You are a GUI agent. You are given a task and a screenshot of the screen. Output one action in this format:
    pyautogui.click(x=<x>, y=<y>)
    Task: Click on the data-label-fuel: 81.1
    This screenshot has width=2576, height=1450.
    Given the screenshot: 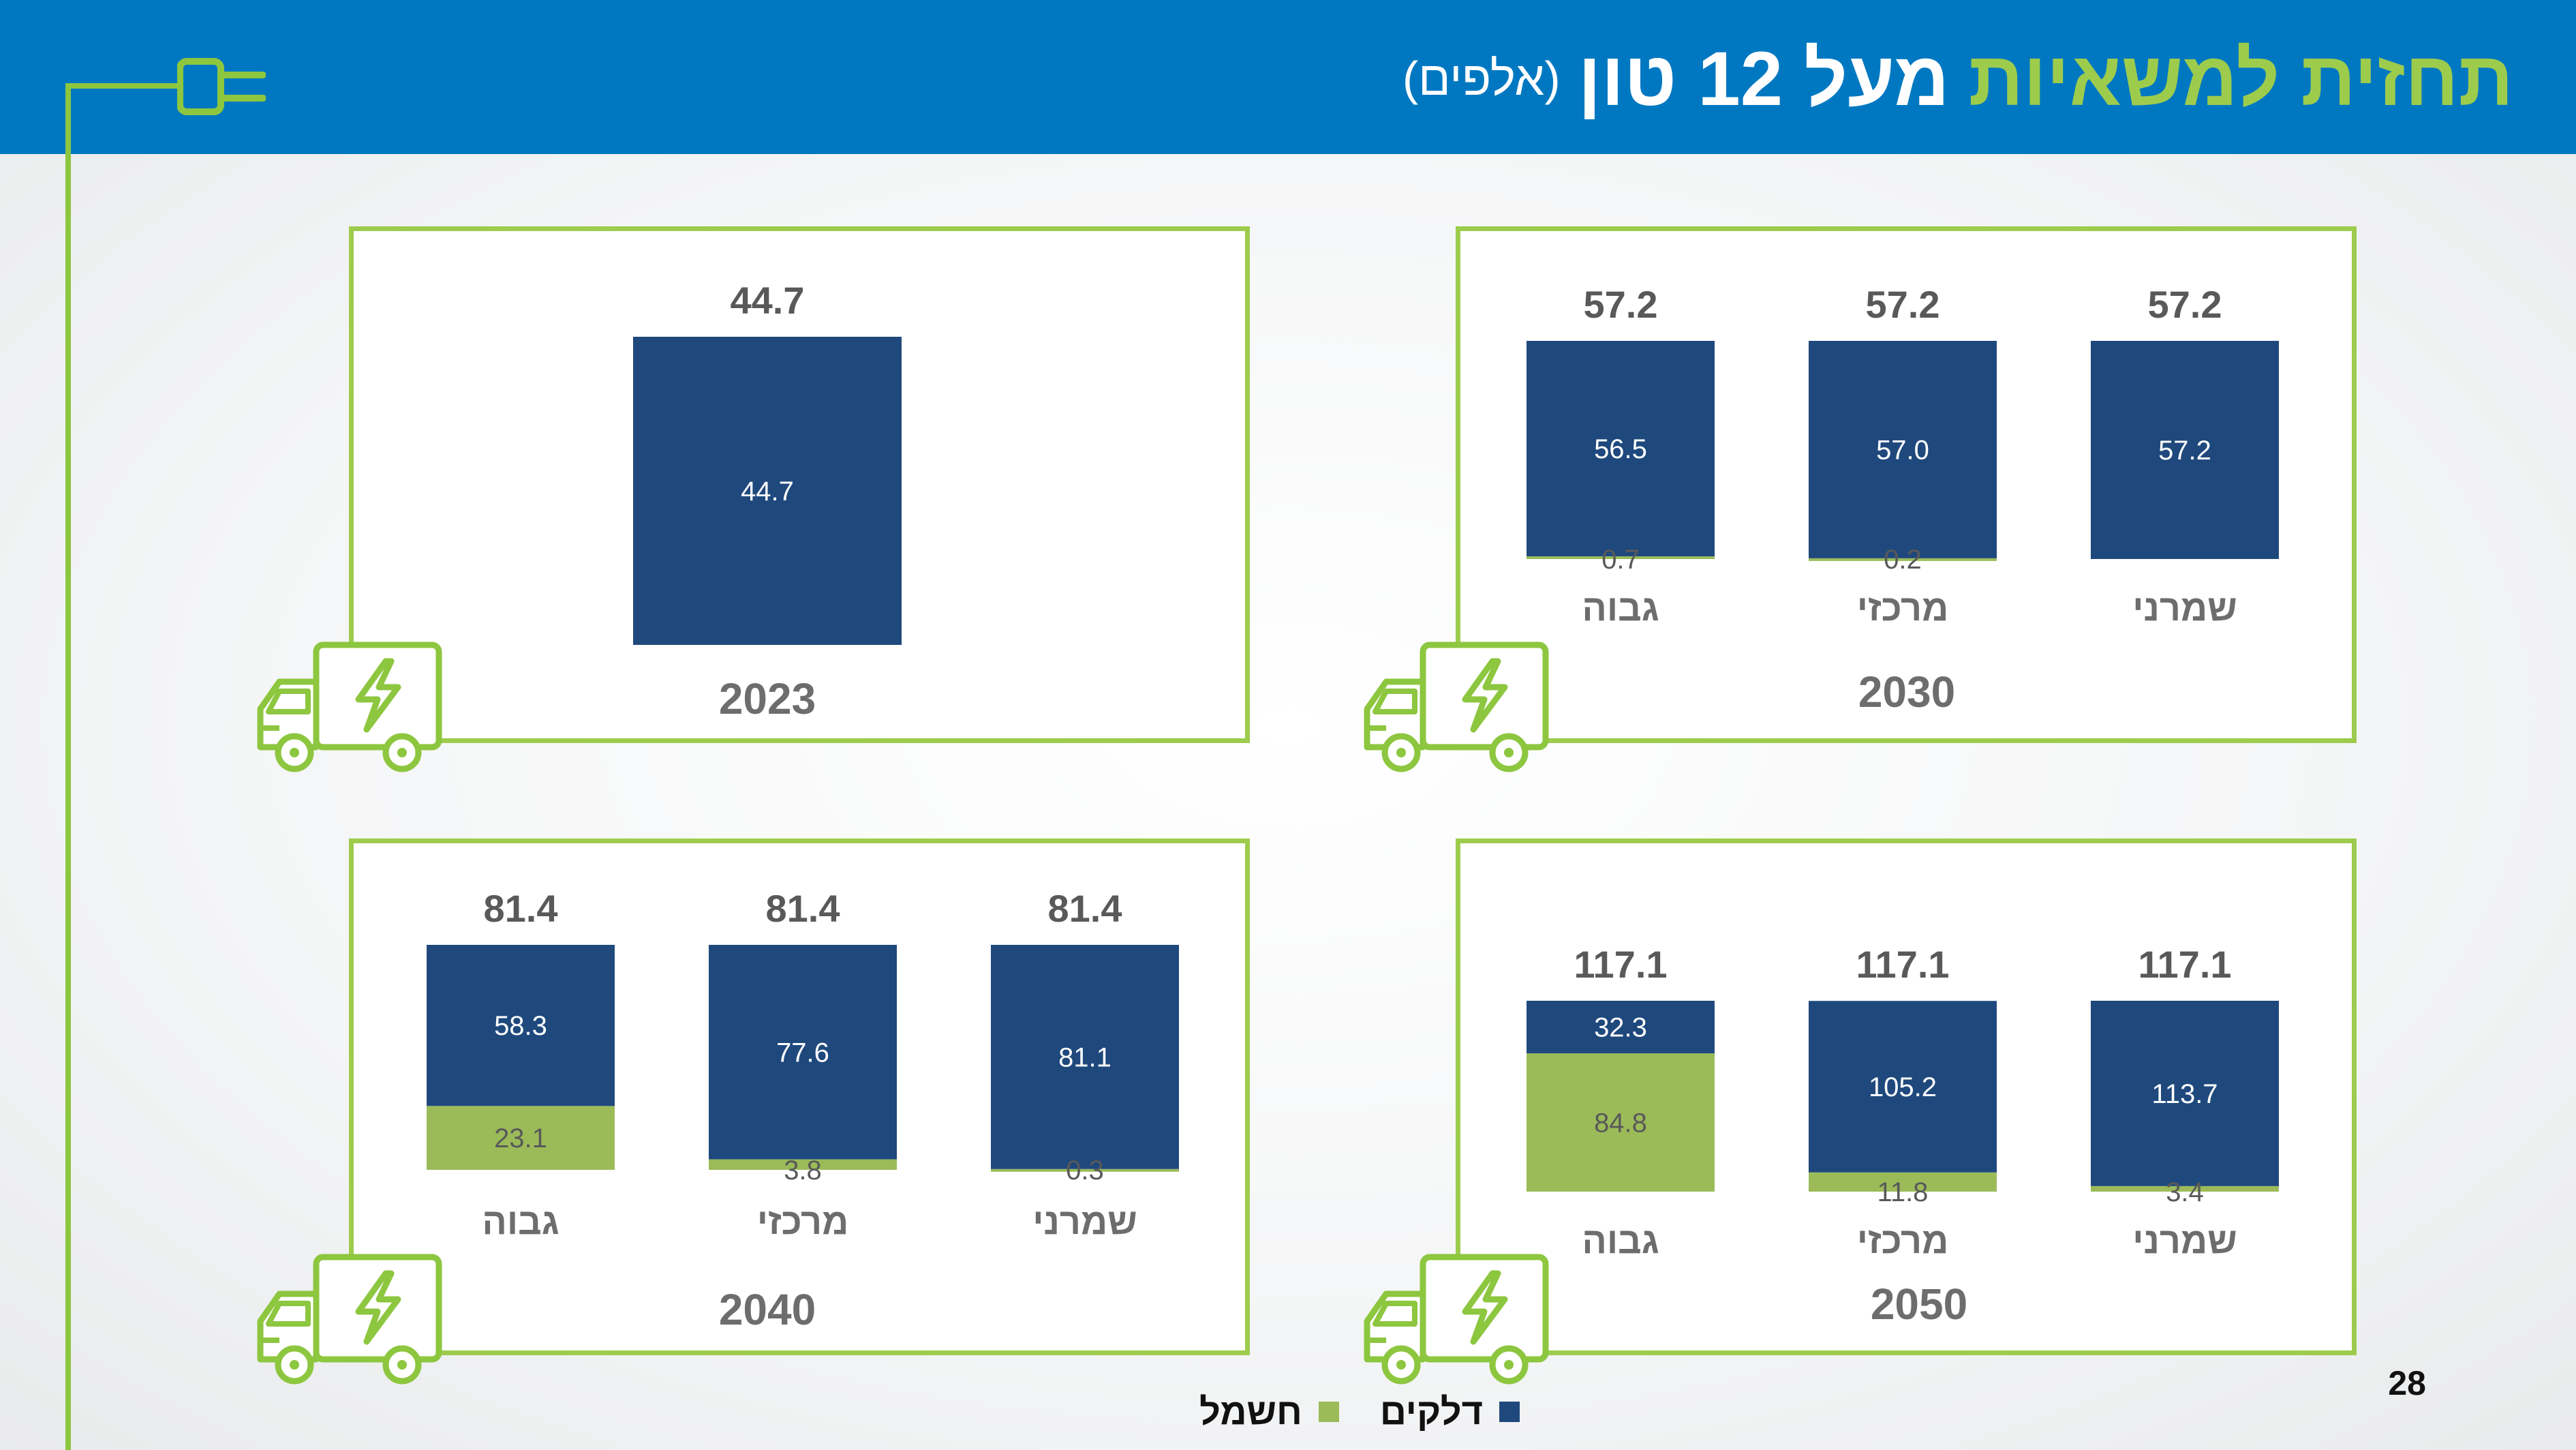 What is the action you would take?
    pyautogui.click(x=1084, y=1057)
    